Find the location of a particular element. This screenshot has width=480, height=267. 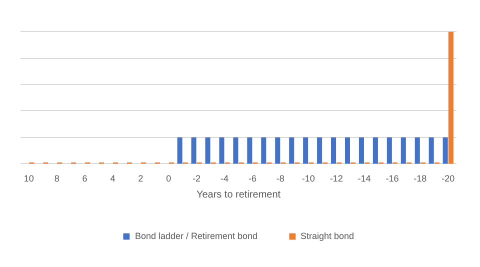

x-tick-label: 2 is located at coordinates (141, 179).